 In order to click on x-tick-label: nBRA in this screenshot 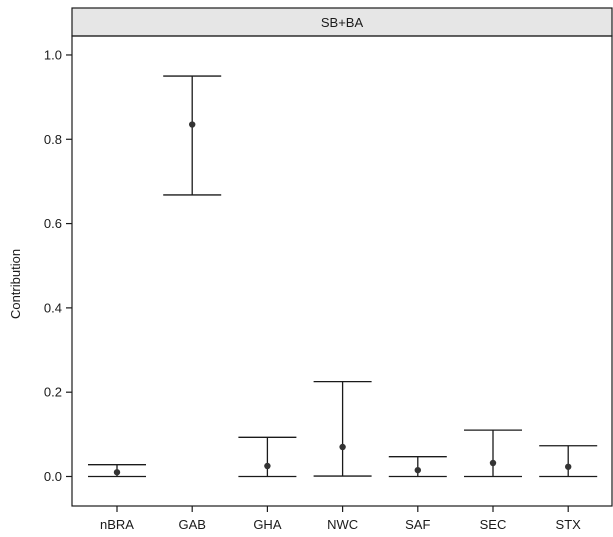, I will do `click(117, 524)`.